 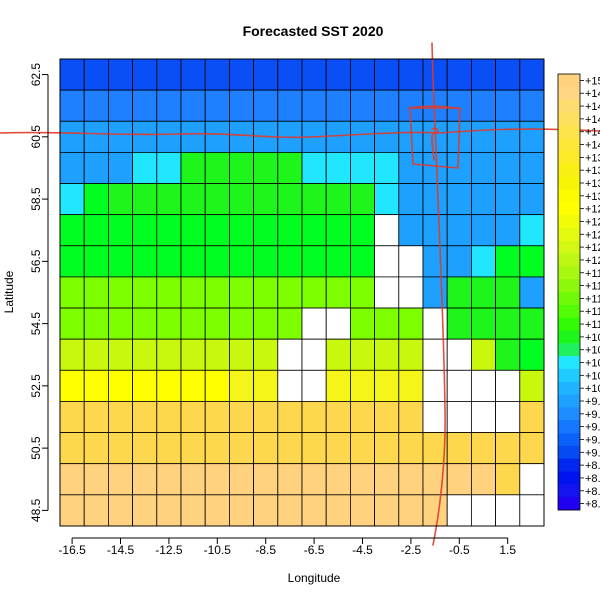 What do you see at coordinates (265, 550) in the screenshot?
I see `x-tick-label: -8.5` at bounding box center [265, 550].